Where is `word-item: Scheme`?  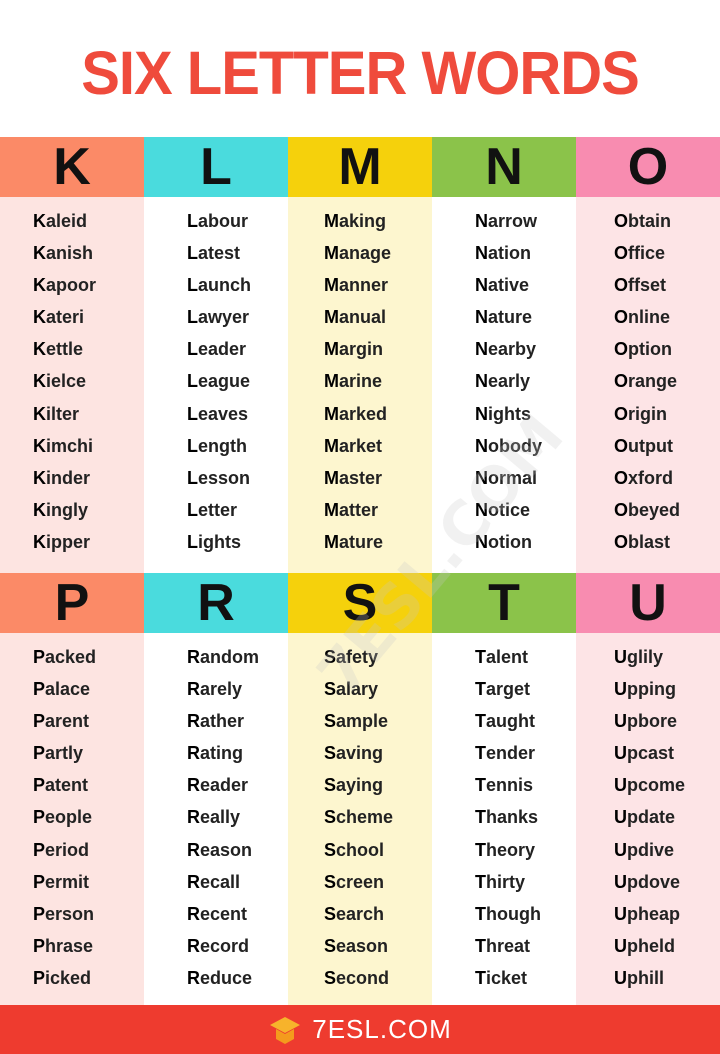 word-item: Scheme is located at coordinates (359, 817).